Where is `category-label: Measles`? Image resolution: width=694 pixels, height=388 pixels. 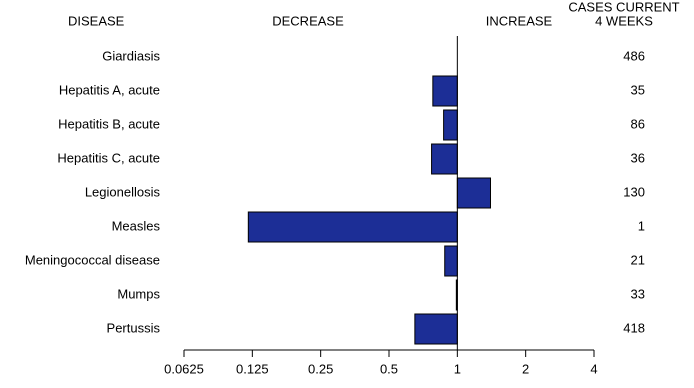
category-label: Measles is located at coordinates (136, 225).